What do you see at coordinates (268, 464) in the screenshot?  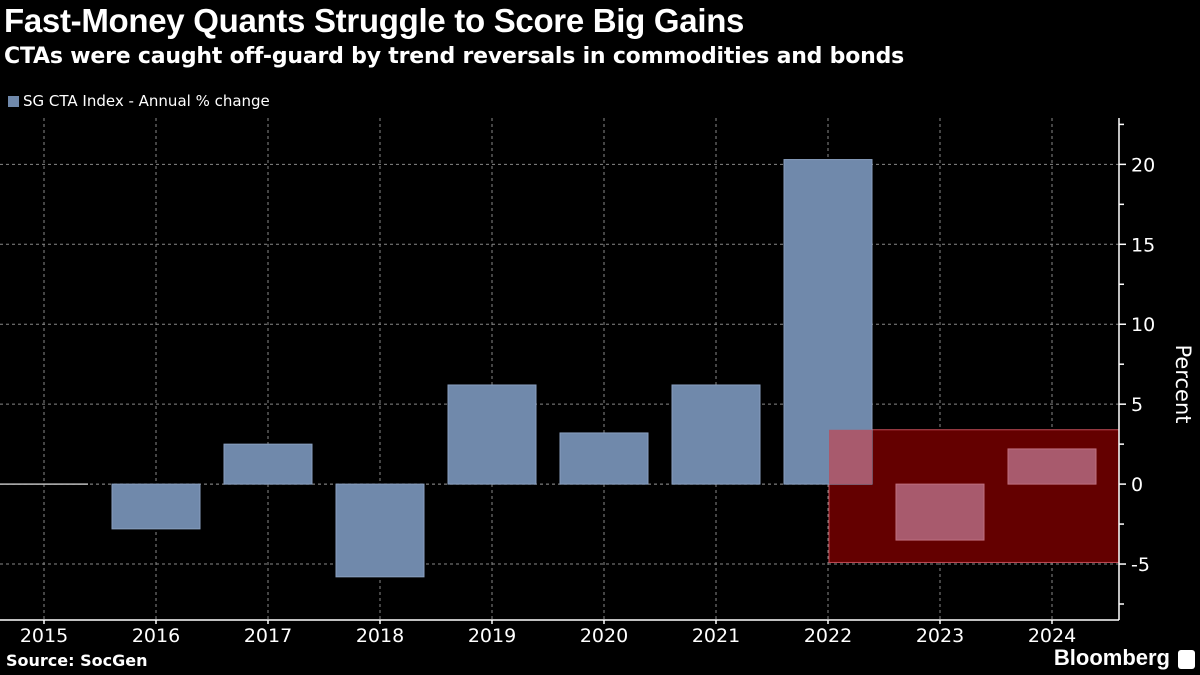 I see `bar-2017` at bounding box center [268, 464].